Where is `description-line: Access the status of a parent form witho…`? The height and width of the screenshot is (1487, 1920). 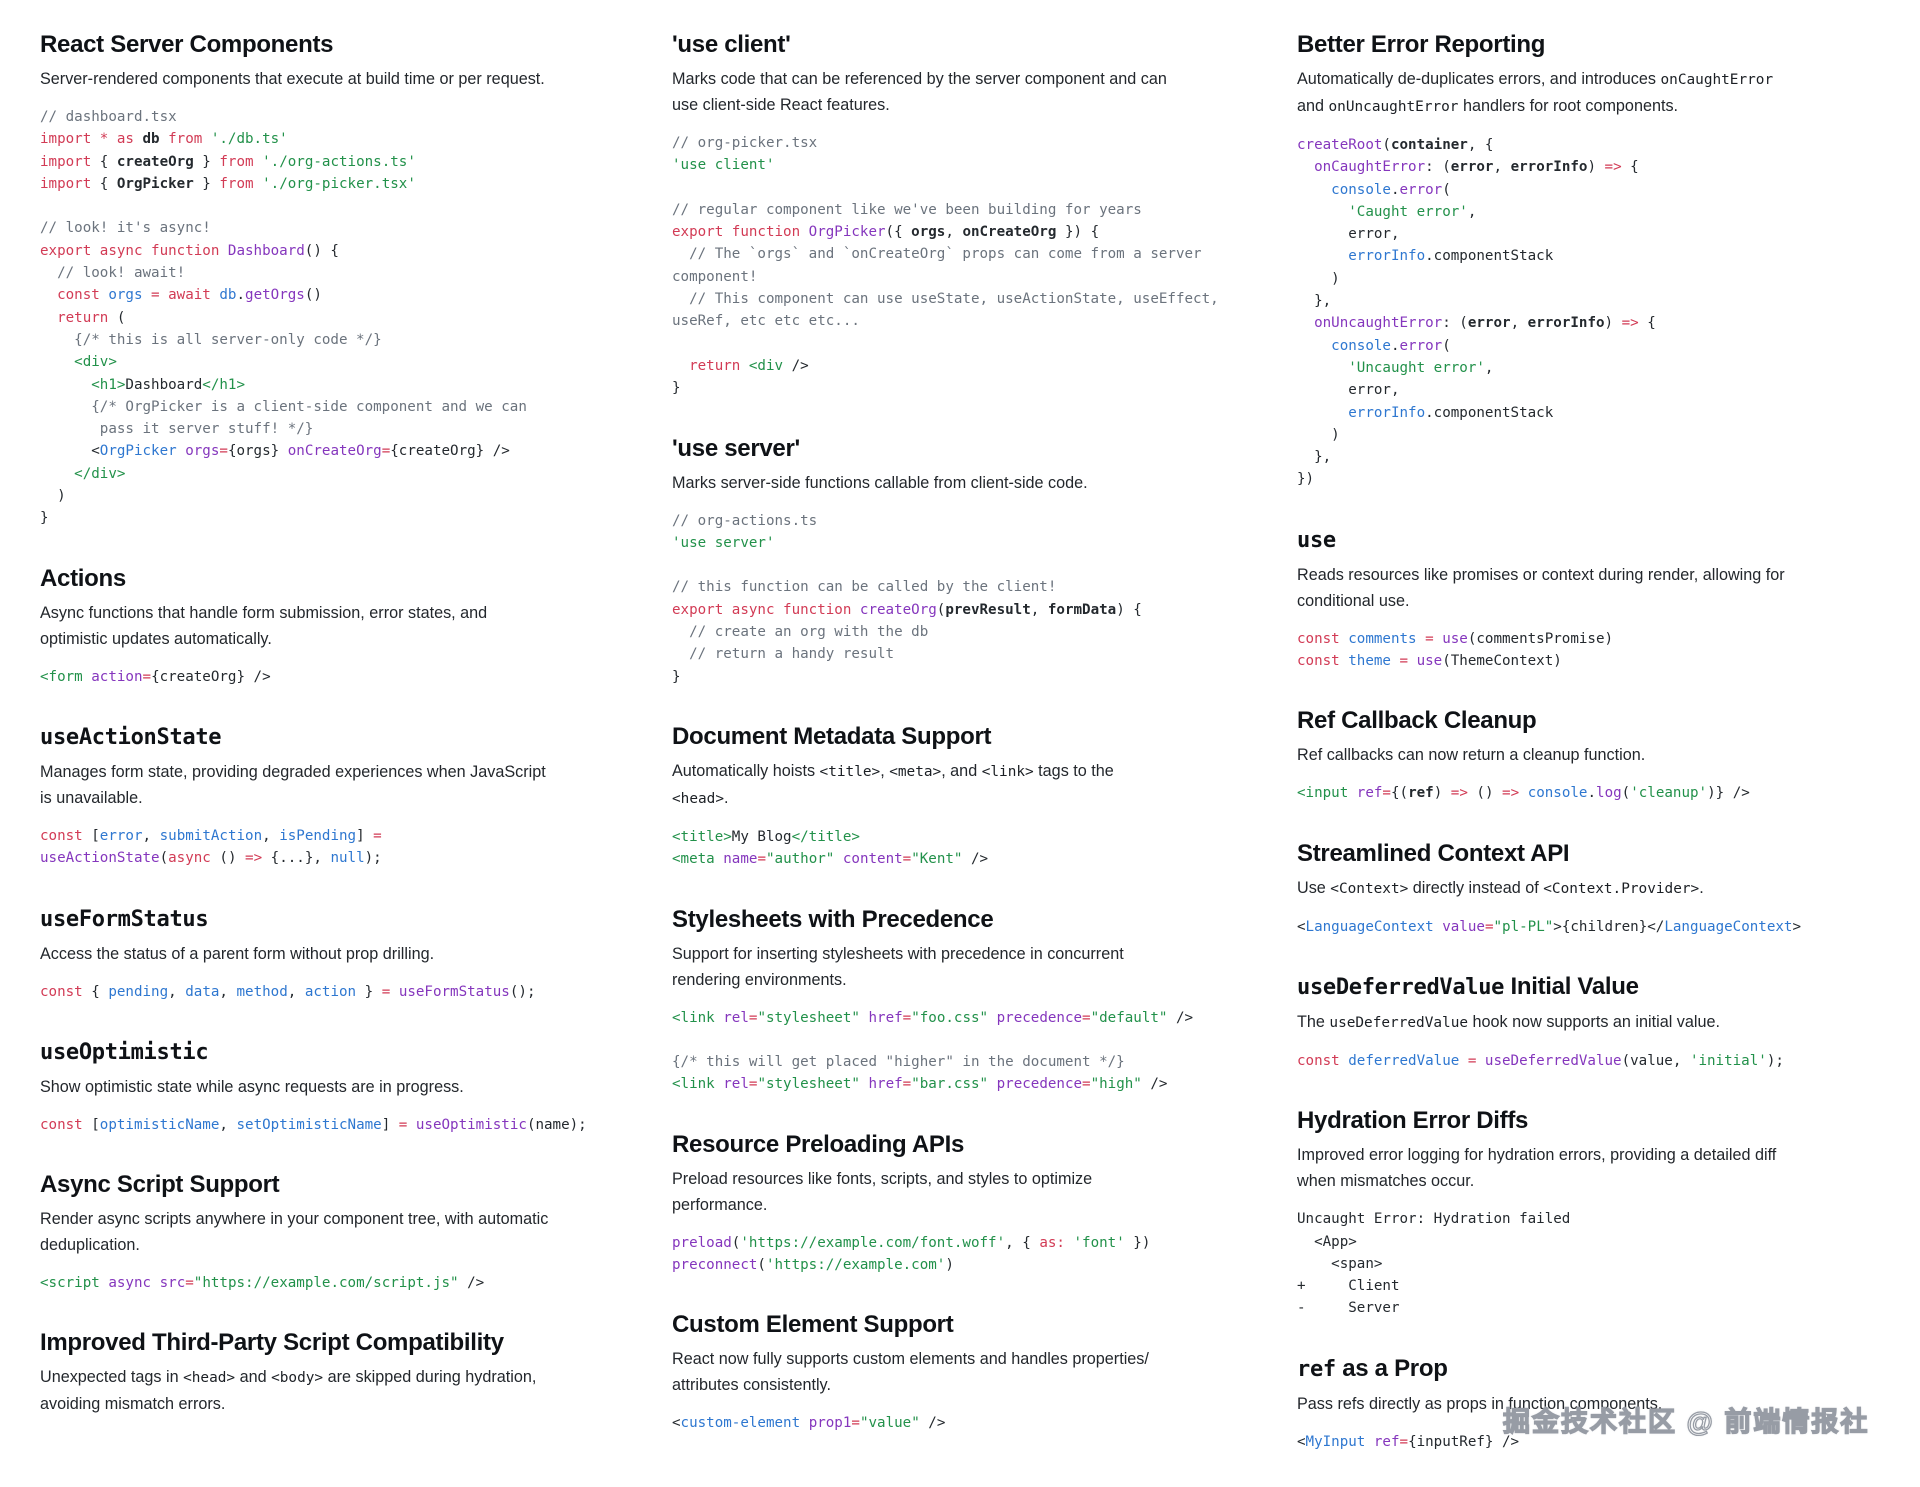
description-line: Access the status of a parent form witho… is located at coordinates (237, 953).